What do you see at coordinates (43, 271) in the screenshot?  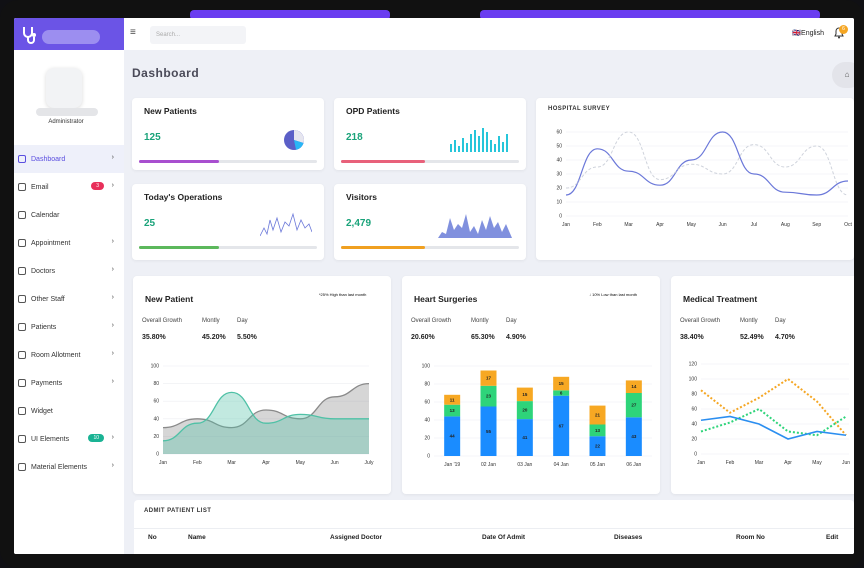 I see `sidebar-item-label: Doctors` at bounding box center [43, 271].